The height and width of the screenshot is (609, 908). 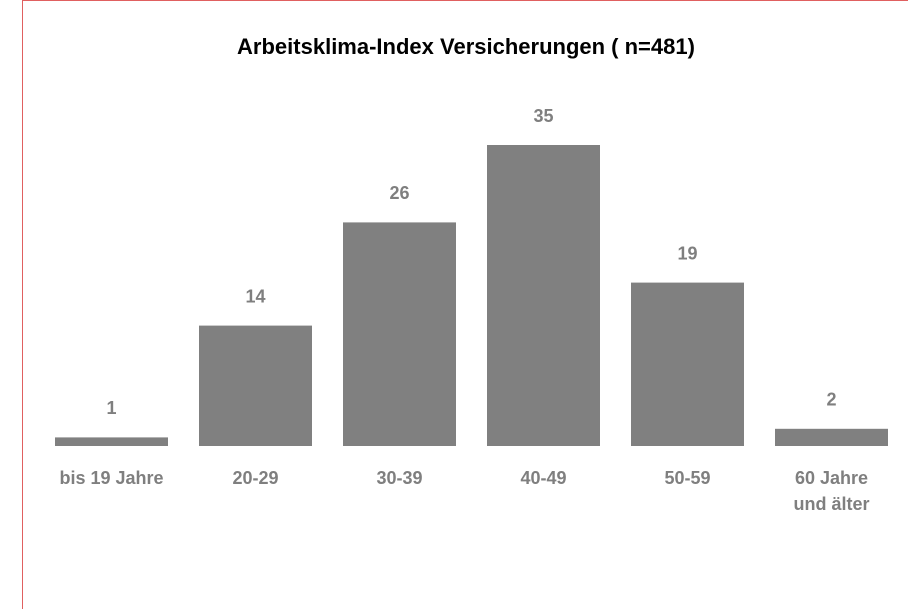 What do you see at coordinates (687, 253) in the screenshot?
I see `data-label: 19` at bounding box center [687, 253].